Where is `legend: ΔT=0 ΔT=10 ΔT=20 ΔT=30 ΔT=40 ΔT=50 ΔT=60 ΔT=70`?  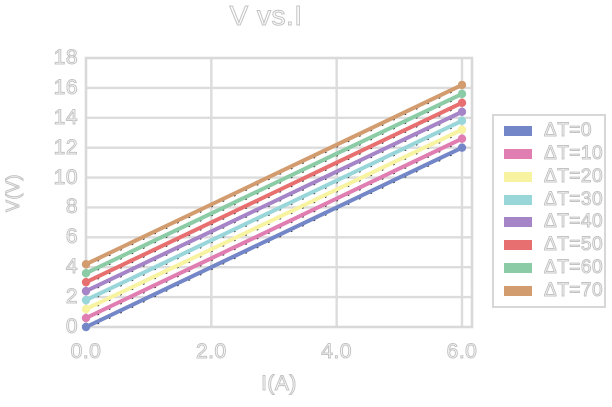
legend: ΔT=0 ΔT=10 ΔT=20 ΔT=30 ΔT=40 ΔT=50 ΔT=60 ΔT=70 is located at coordinates (549, 211).